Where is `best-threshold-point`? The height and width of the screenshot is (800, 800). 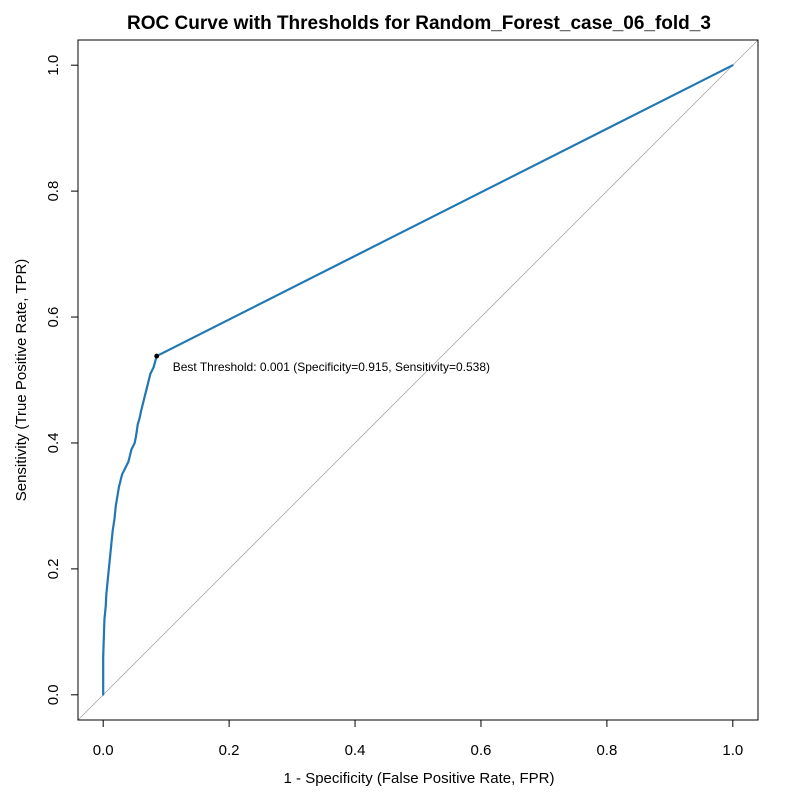 best-threshold-point is located at coordinates (157, 356).